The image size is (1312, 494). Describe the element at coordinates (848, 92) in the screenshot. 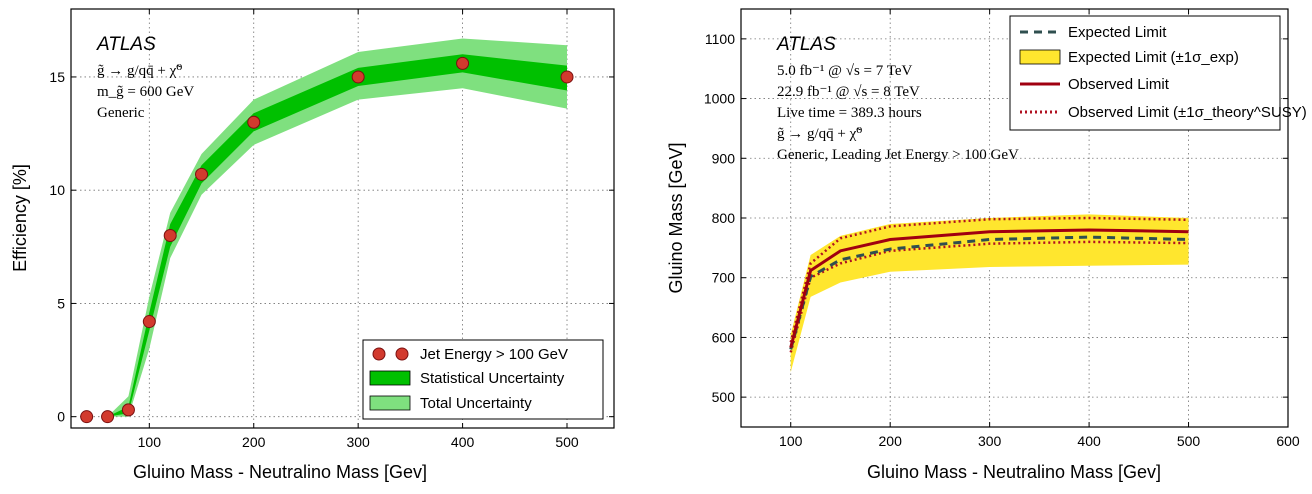

I see `limit-annotation-lumi-8tev: 22.9 fb⁻¹ @ √s = 8 TeV` at that location.